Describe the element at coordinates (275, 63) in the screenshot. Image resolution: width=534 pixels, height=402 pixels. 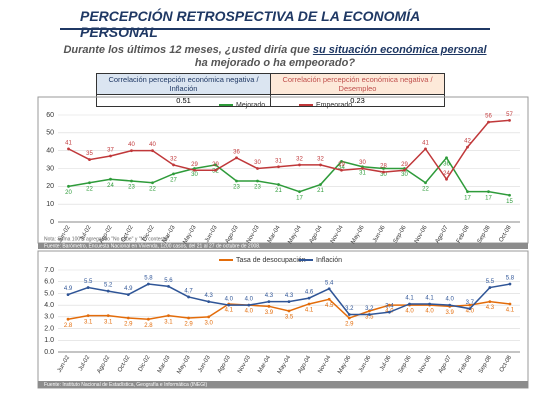
I see `subtitle-text: ha mejorado o ha empeorado?` at that location.